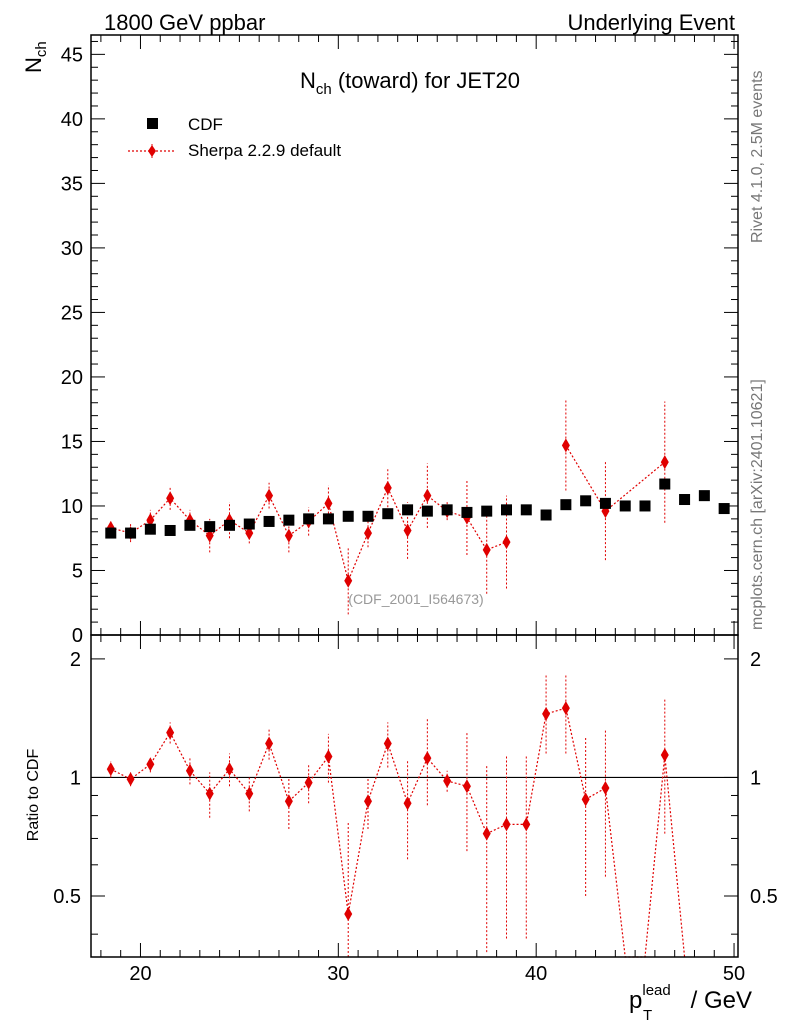 This screenshot has width=786, height=1024. Describe the element at coordinates (415, 599) in the screenshot. I see `analysis-watermark: (CDF_2001_I564673)` at that location.